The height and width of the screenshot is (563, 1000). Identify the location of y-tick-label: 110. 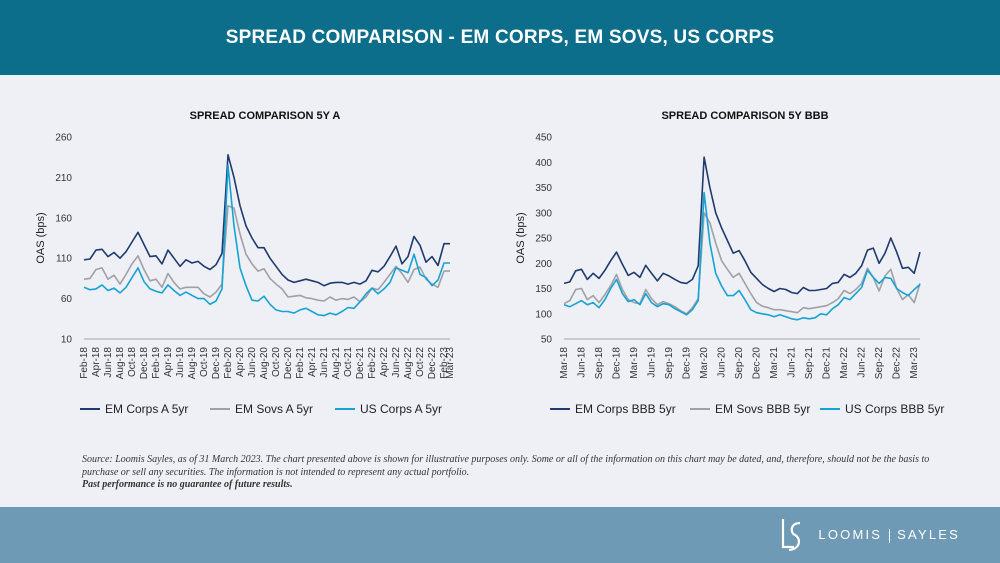
(64, 259).